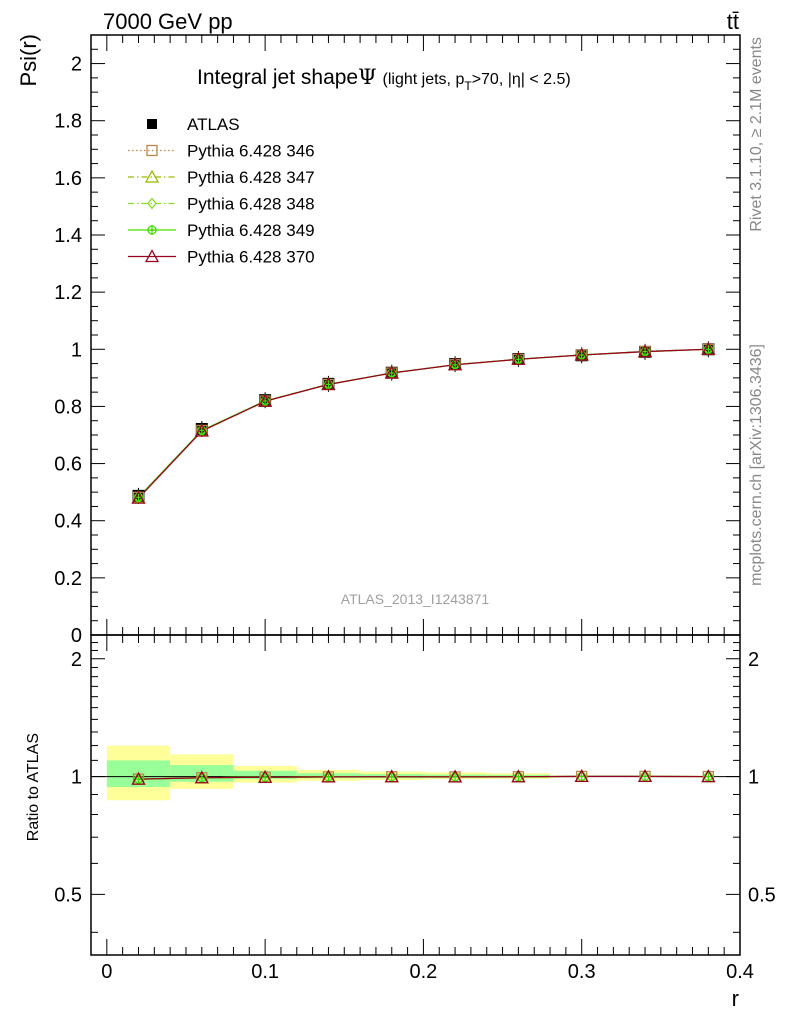 The width and height of the screenshot is (786, 1024). What do you see at coordinates (68, 293) in the screenshot?
I see `y-tick-label: 1.2` at bounding box center [68, 293].